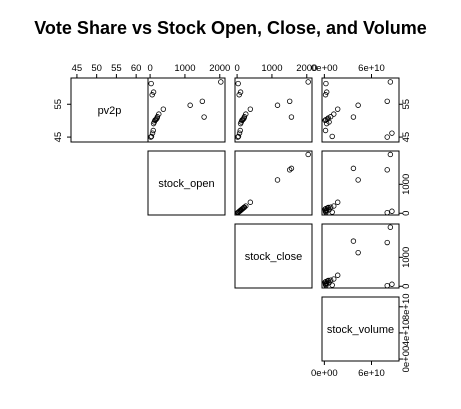 Image resolution: width=461 pixels, height=409 pixels. Describe the element at coordinates (406, 306) in the screenshot. I see `tick-label: 8e+10` at that location.